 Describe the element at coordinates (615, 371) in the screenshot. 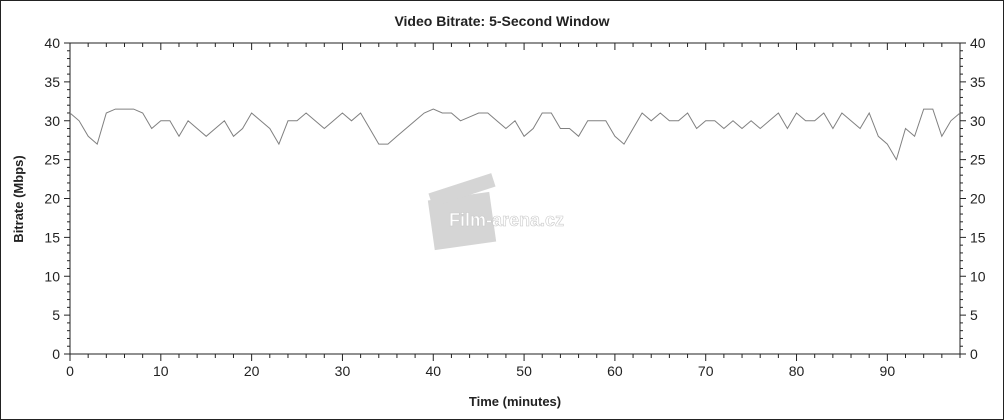

I see `x-tick-label: 60` at that location.